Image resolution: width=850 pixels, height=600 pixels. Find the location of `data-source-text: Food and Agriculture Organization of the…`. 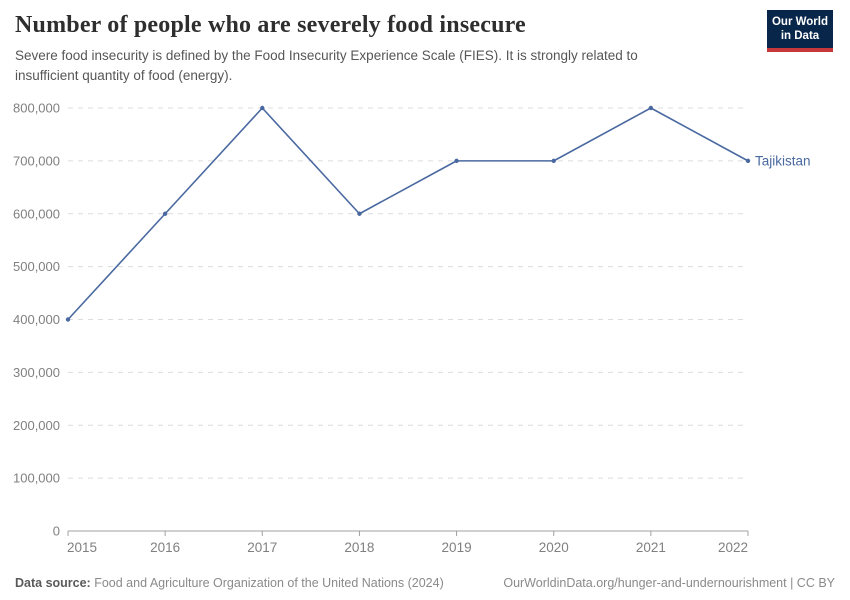

data-source-text: Food and Agriculture Organization of the… is located at coordinates (269, 583).